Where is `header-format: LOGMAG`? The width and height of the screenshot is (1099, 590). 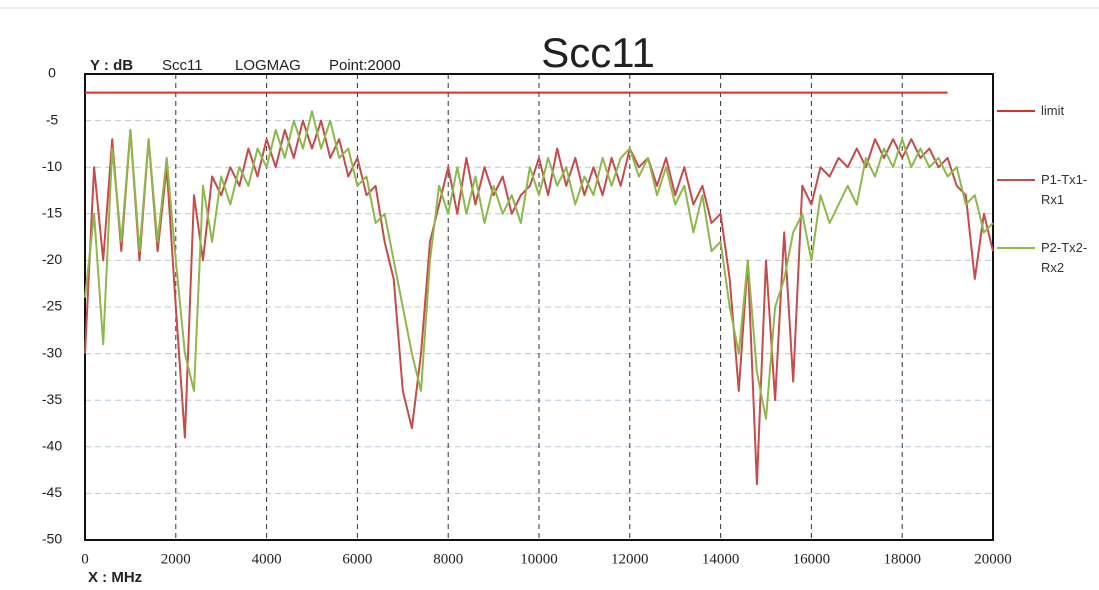
header-format: LOGMAG is located at coordinates (268, 65).